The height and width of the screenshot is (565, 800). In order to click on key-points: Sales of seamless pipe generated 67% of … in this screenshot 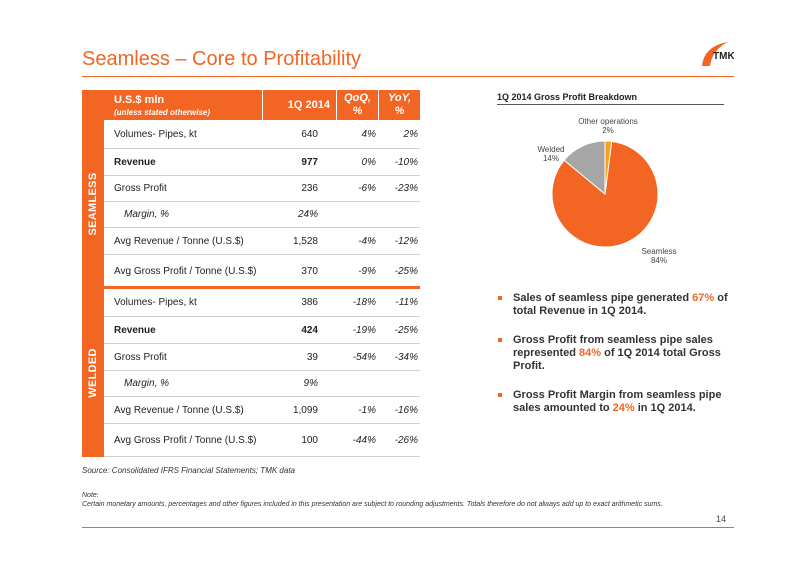, I will do `click(616, 361)`.